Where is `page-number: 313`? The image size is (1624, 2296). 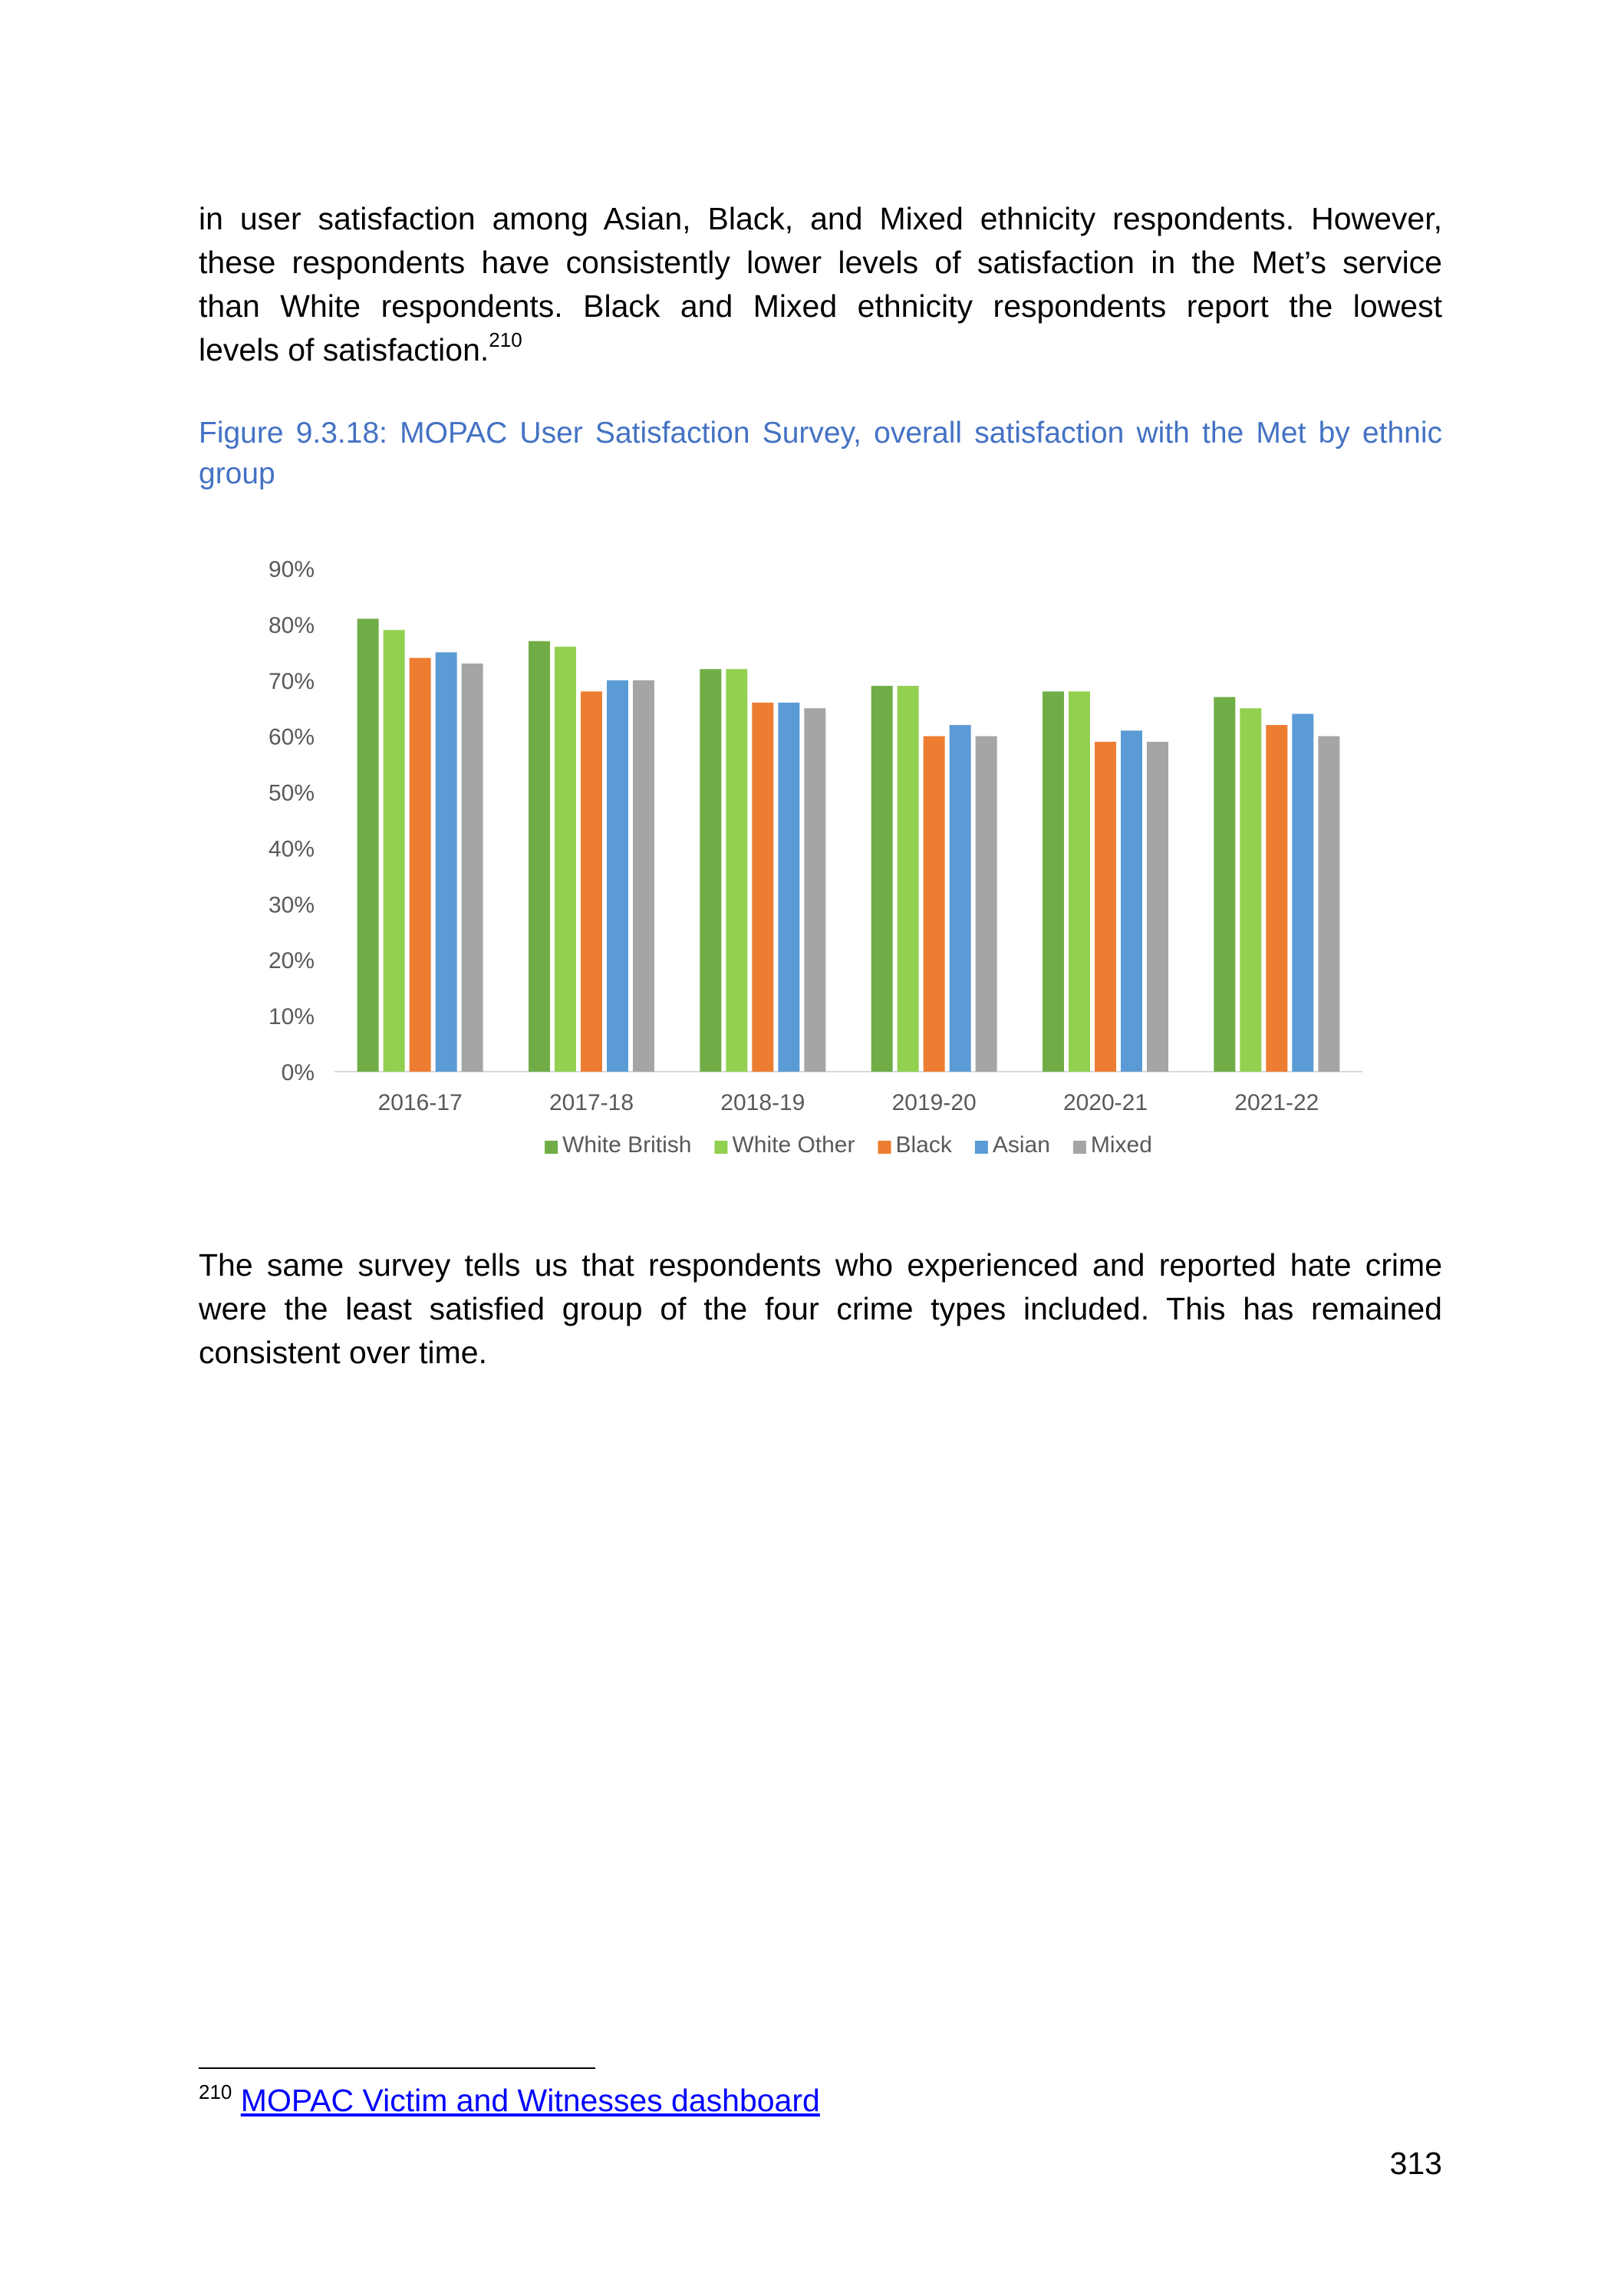 page-number: 313 is located at coordinates (1415, 2163).